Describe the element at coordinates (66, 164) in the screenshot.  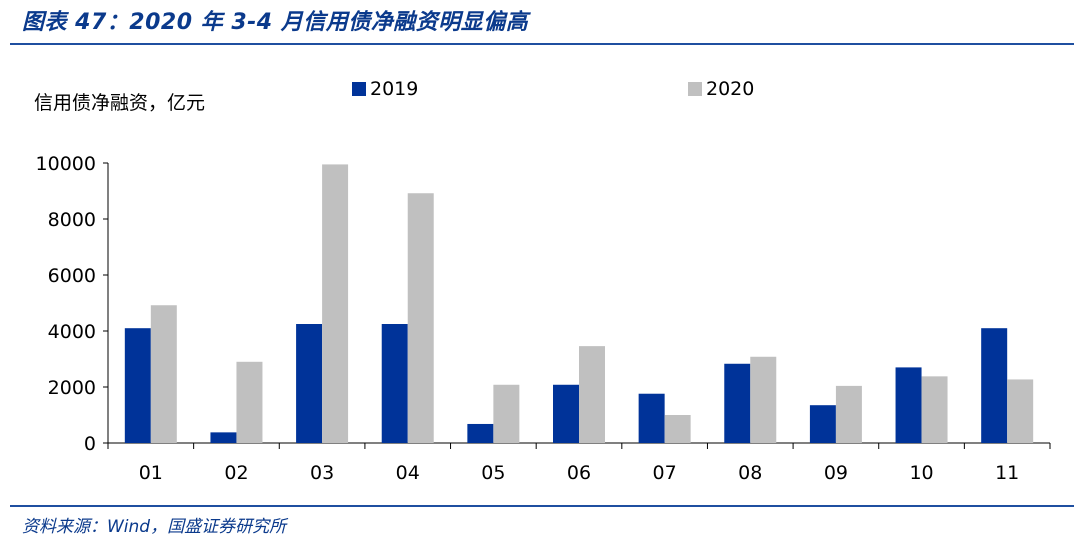
I see `y-tick-label: 10000` at that location.